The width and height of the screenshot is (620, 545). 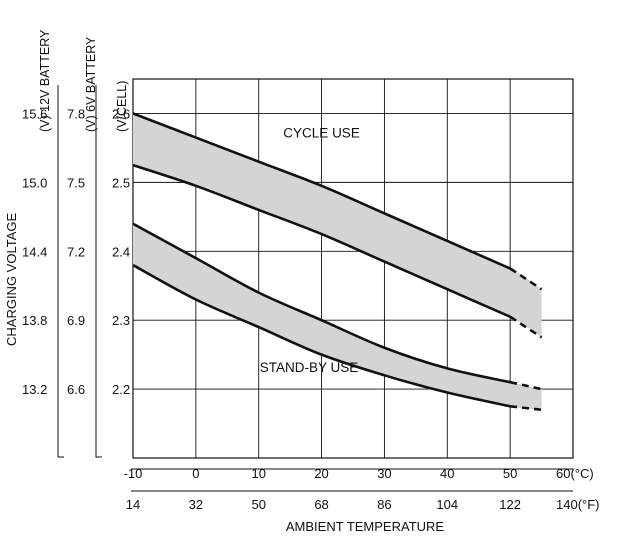 What do you see at coordinates (578, 504) in the screenshot?
I see `unit-label-fahrenheit: 140(°F)` at bounding box center [578, 504].